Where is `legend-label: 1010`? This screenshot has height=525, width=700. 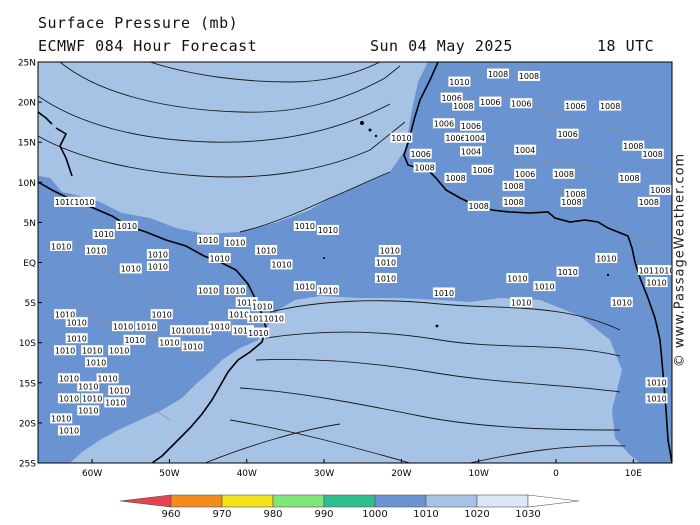 legend-label: 1010 is located at coordinates (425, 514).